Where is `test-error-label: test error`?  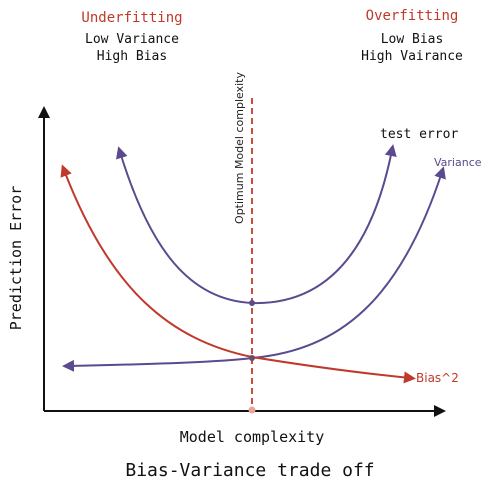
test-error-label: test error is located at coordinates (419, 134).